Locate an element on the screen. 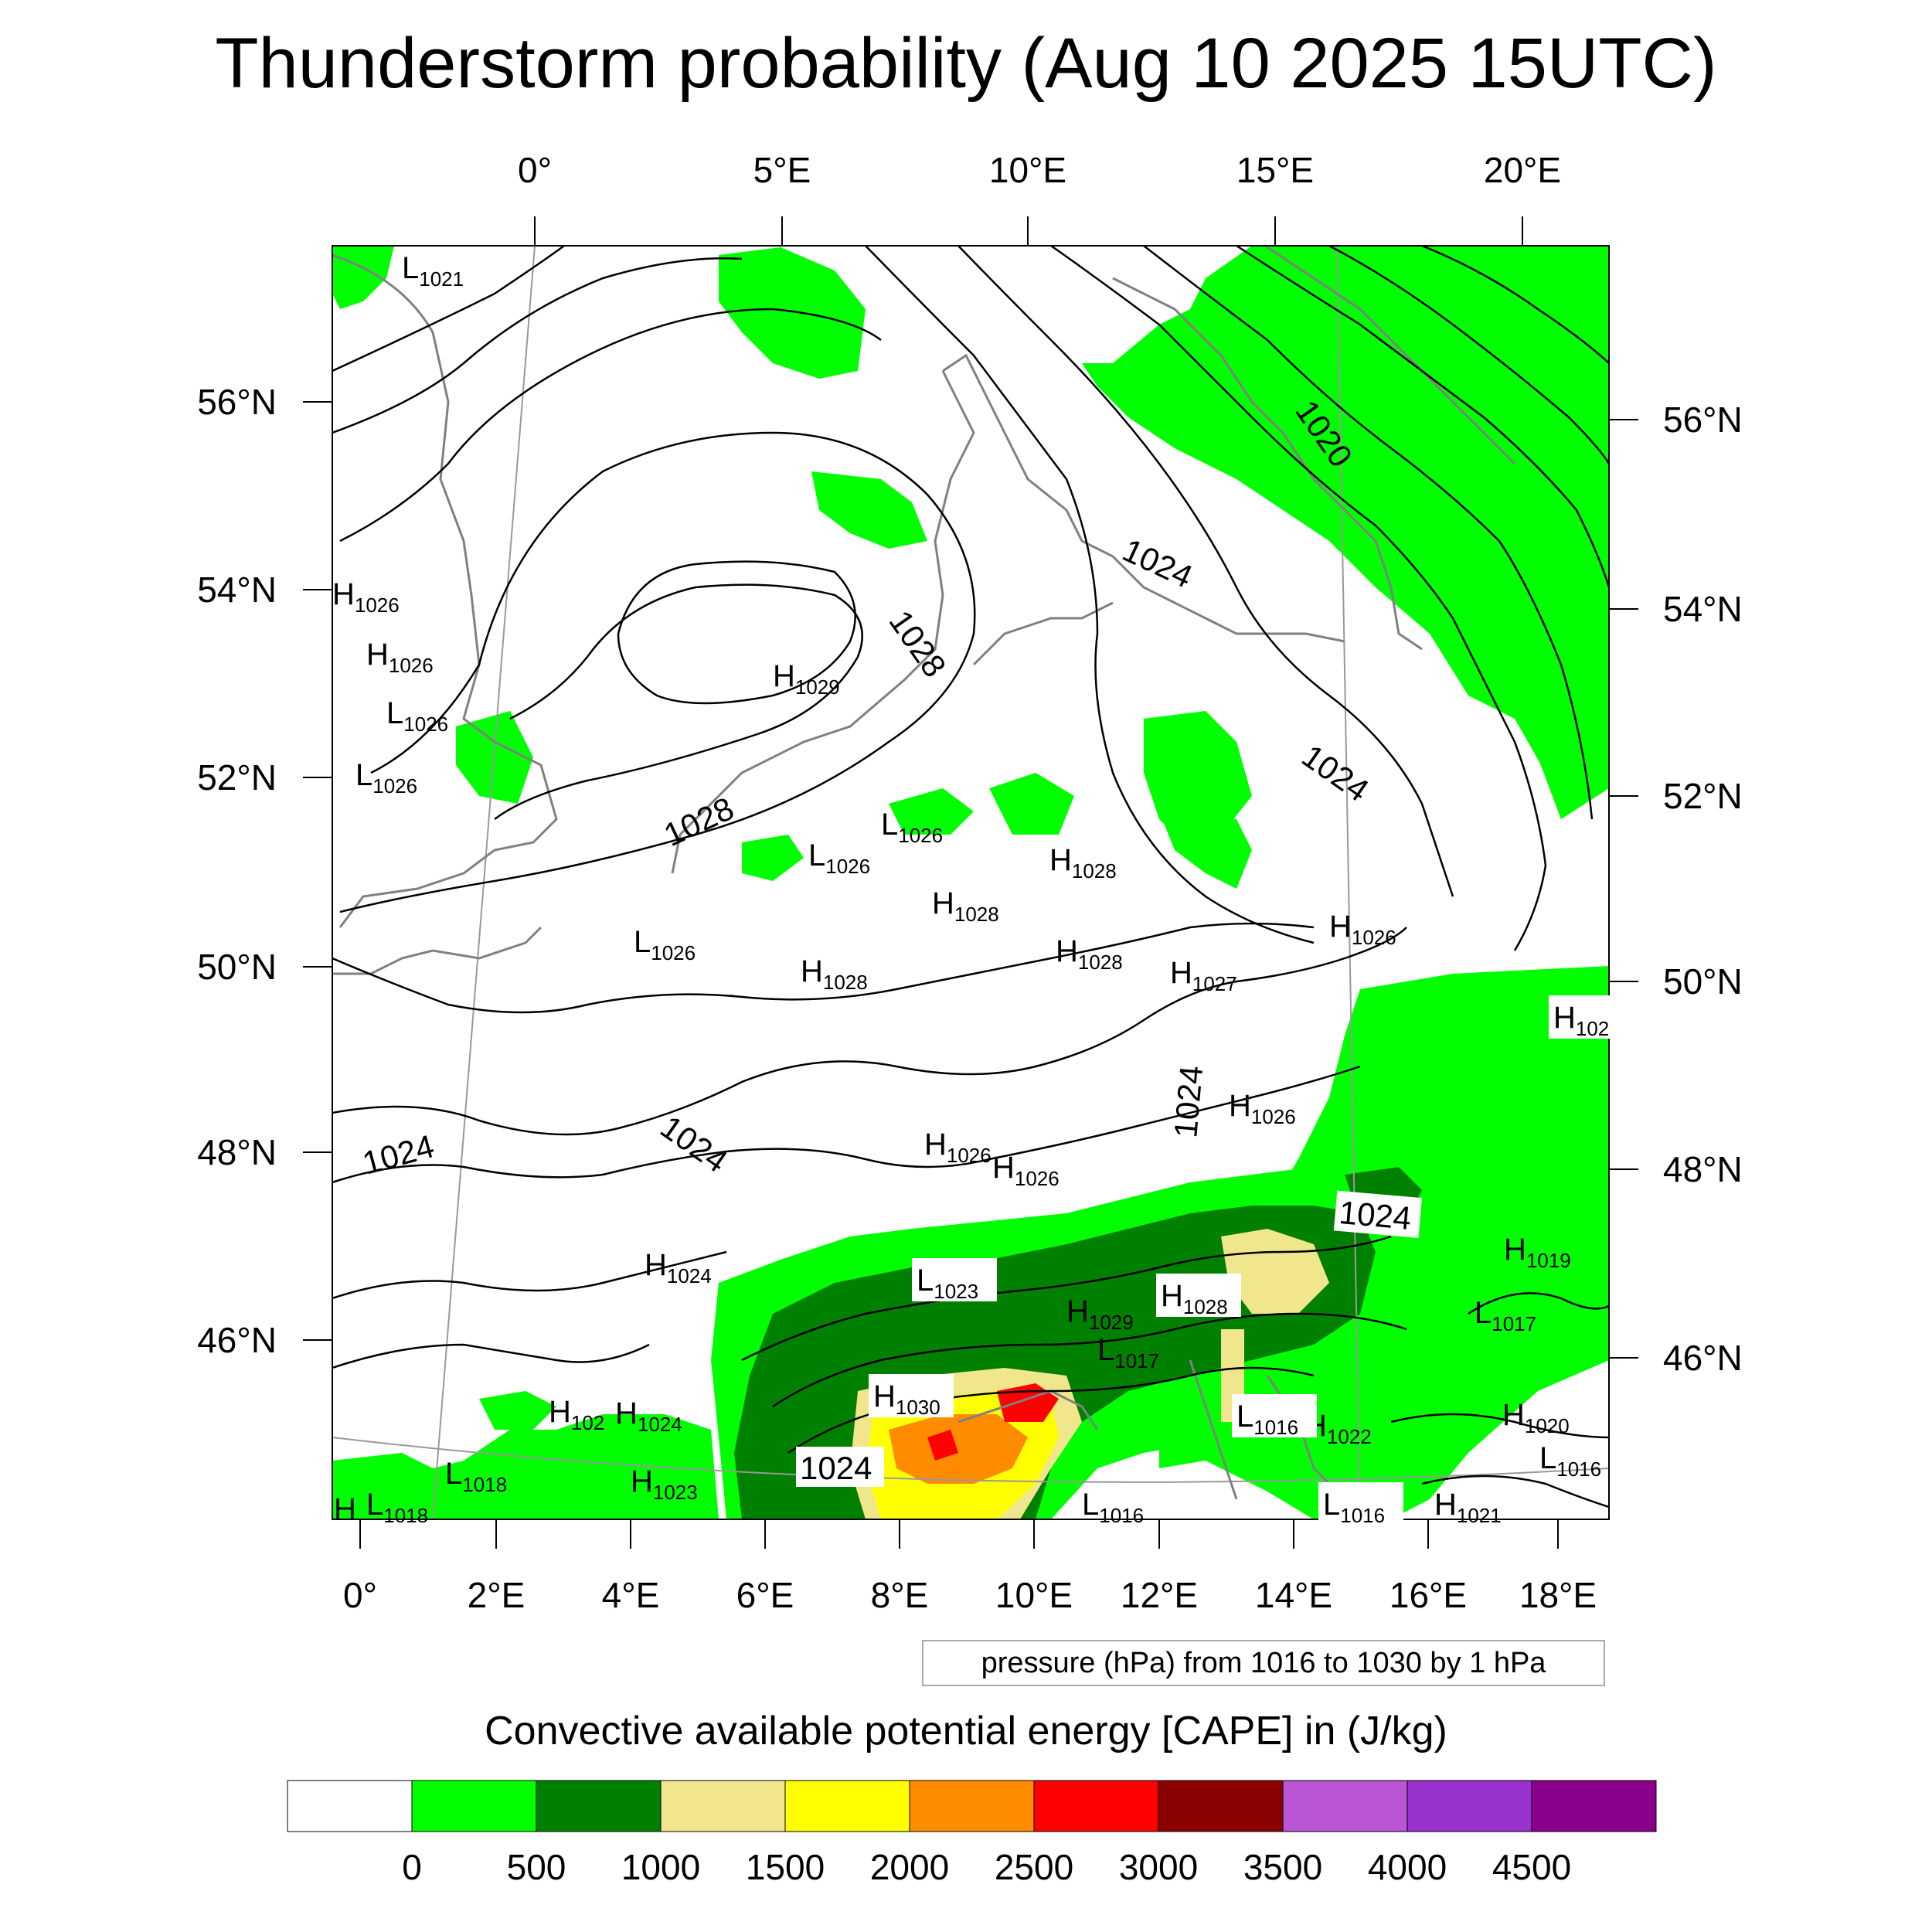 The width and height of the screenshot is (1932, 1932). pressure-center-label: L1021 is located at coordinates (433, 271).